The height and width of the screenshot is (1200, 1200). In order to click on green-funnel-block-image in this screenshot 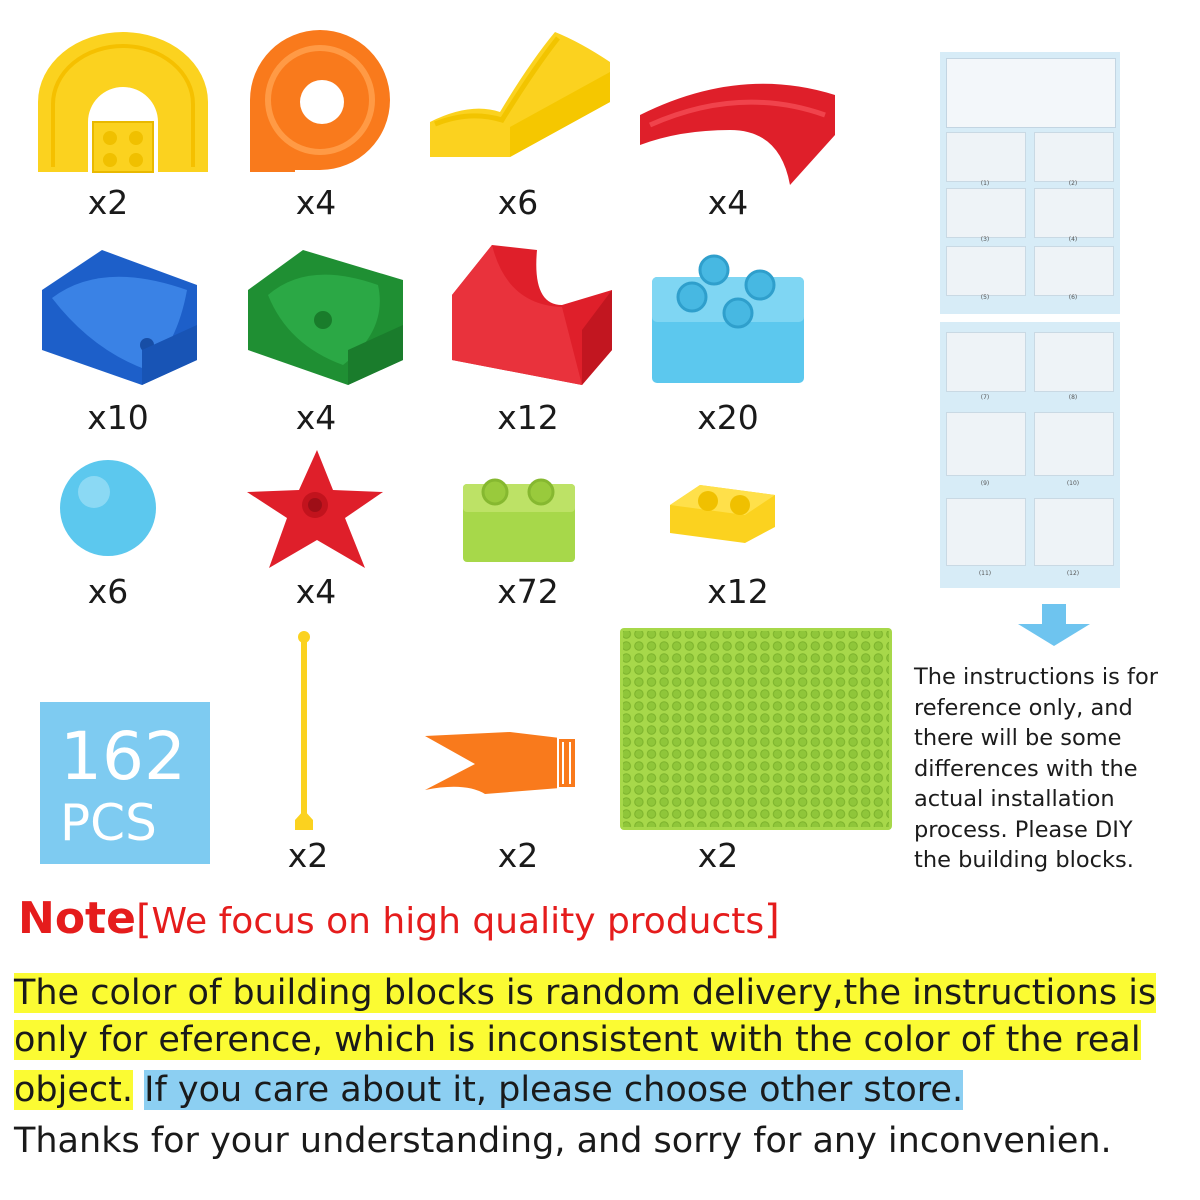, I will do `click(325, 317)`.